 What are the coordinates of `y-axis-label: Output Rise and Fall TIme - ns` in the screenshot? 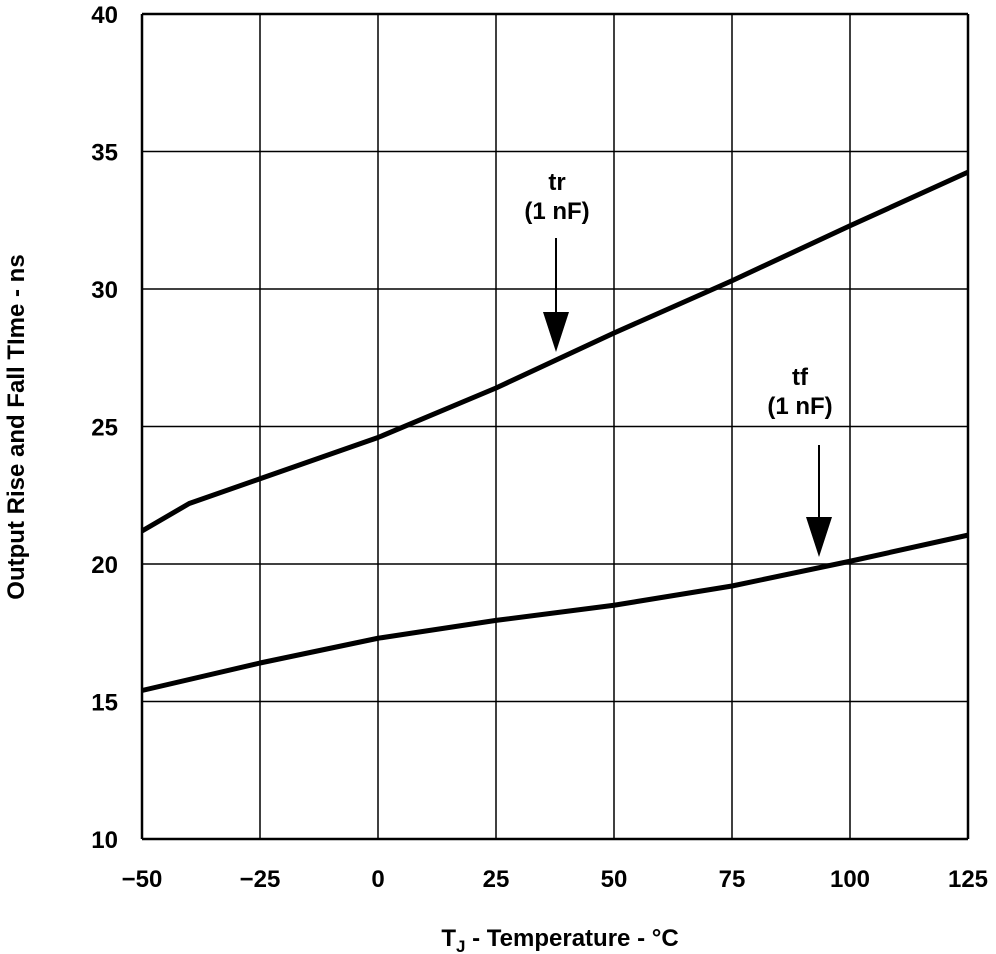 It's located at (16, 426).